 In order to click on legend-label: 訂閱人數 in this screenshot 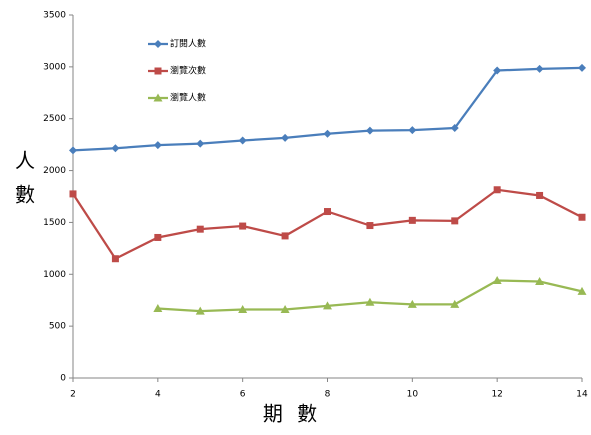, I will do `click(188, 44)`.